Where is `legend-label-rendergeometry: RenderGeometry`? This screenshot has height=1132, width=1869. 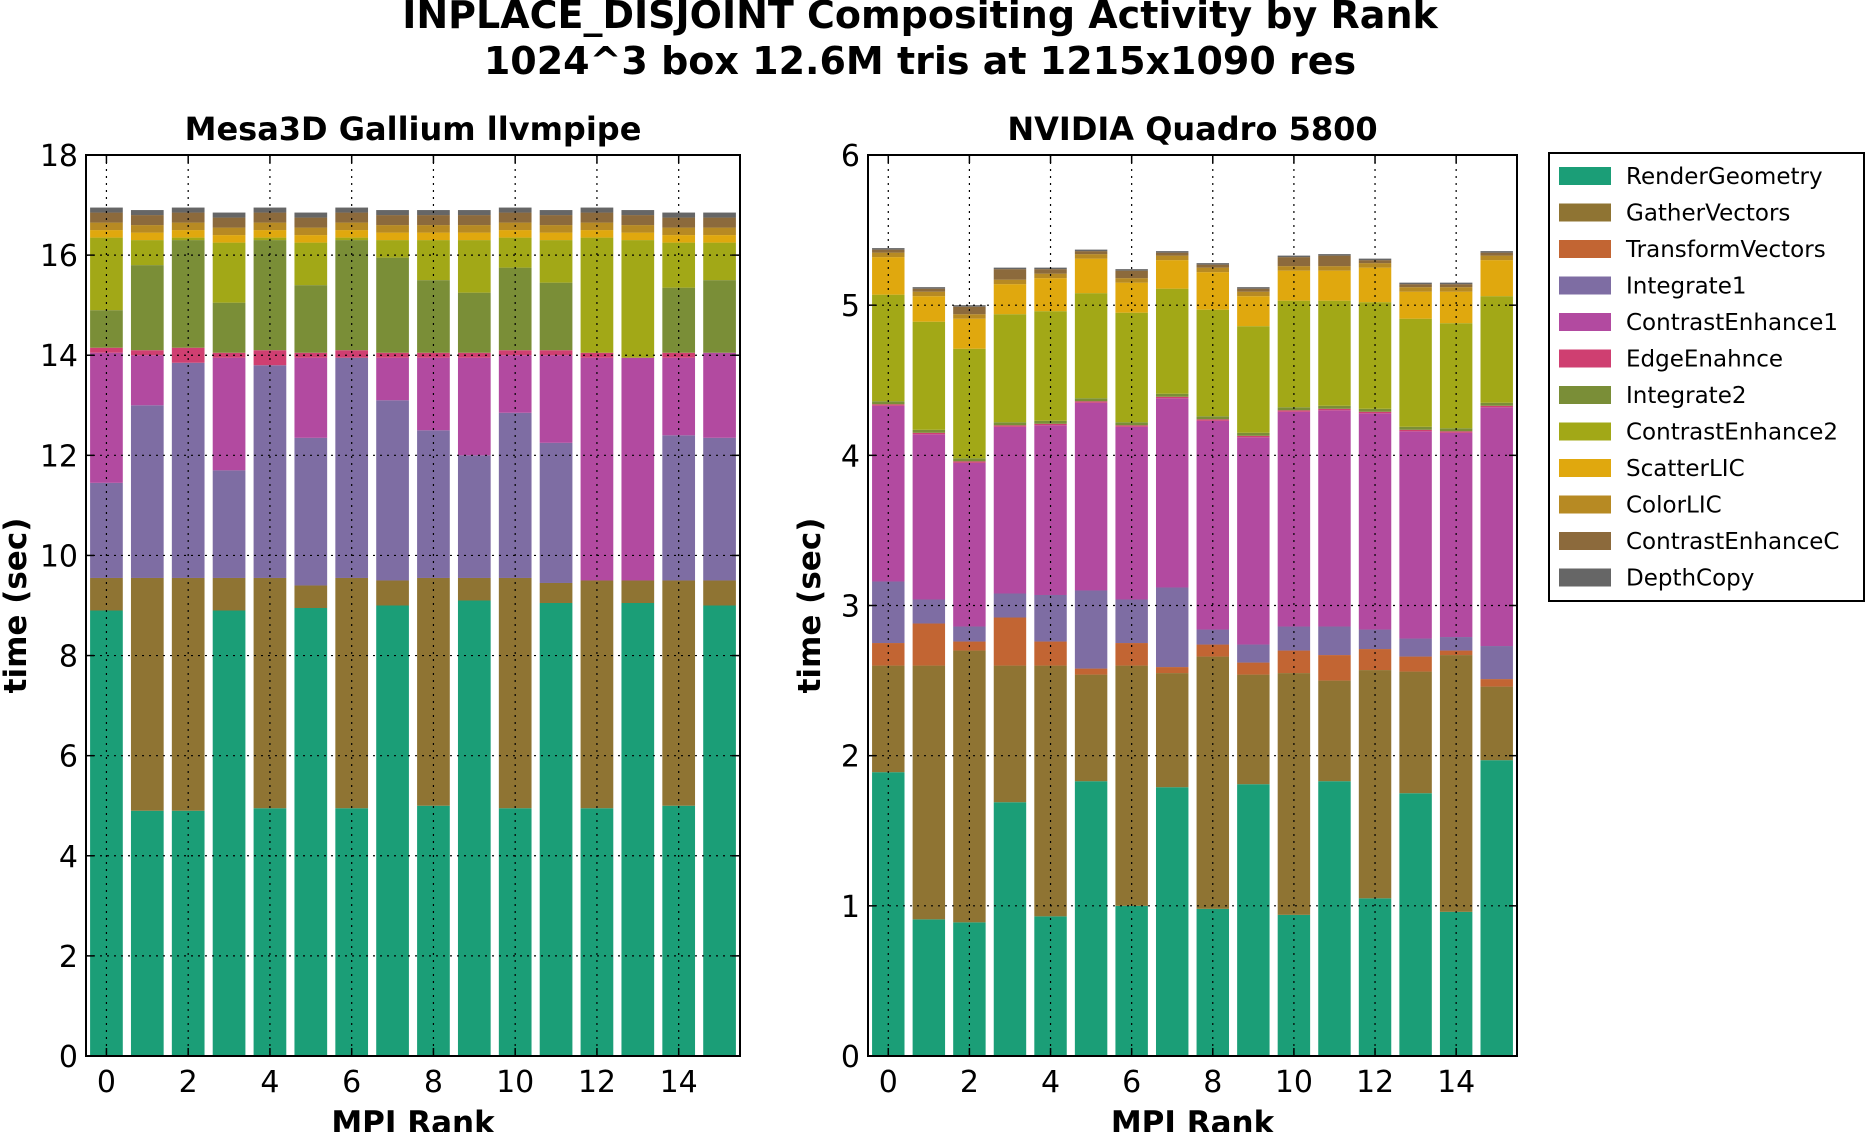
legend-label-rendergeometry: RenderGeometry is located at coordinates (1724, 177).